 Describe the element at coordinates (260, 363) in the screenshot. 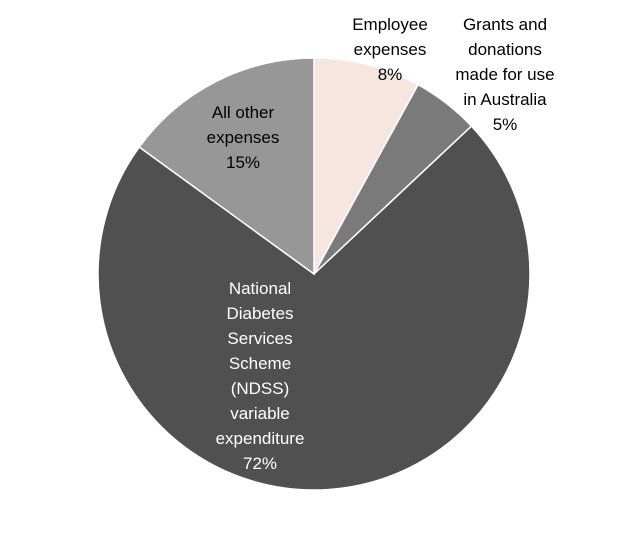

I see `slice-name-line: Scheme` at that location.